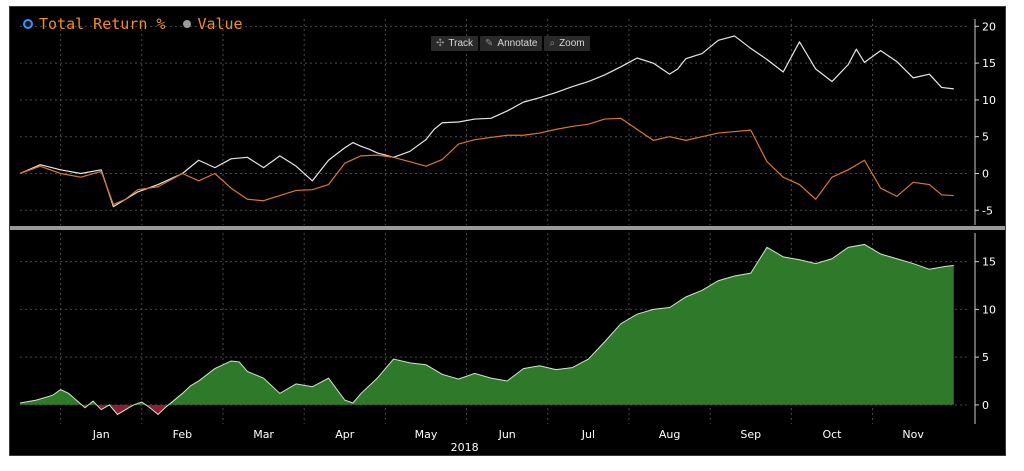 This screenshot has height=471, width=1024. I want to click on bottom-y-tick-label: 0, so click(985, 405).